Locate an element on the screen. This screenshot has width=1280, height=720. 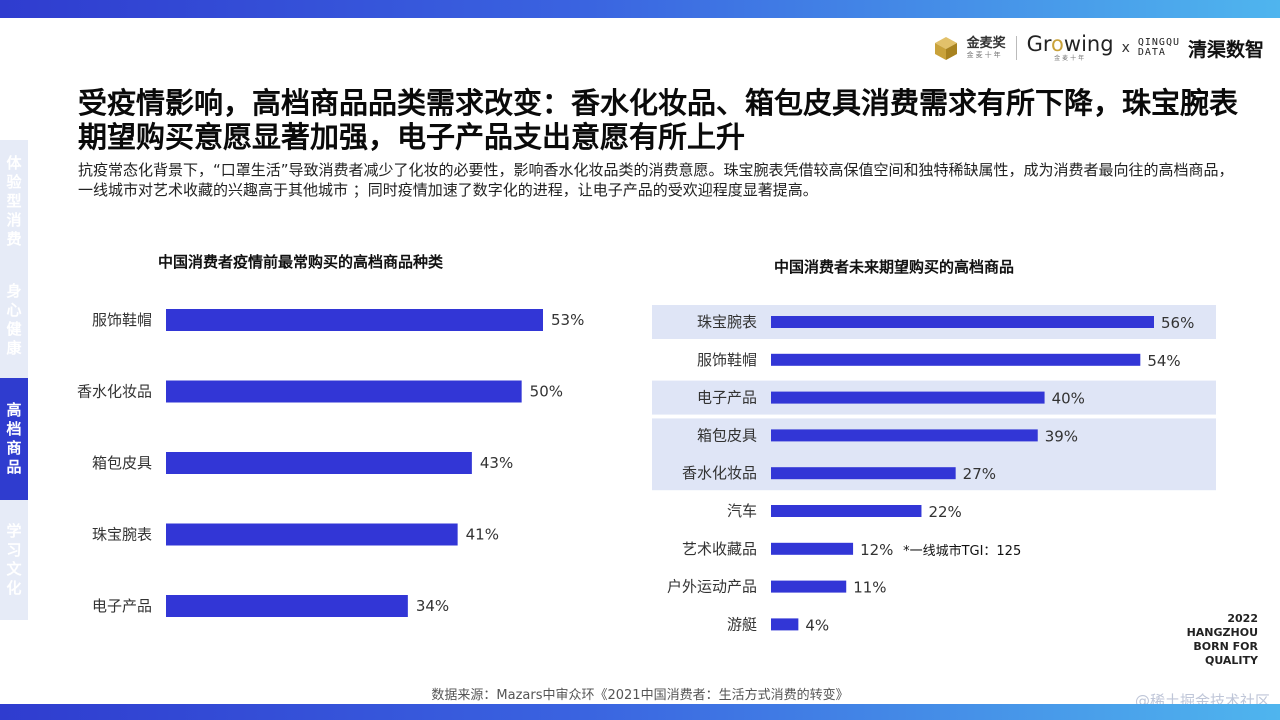
chart2-value-label: 39% is located at coordinates (1061, 436).